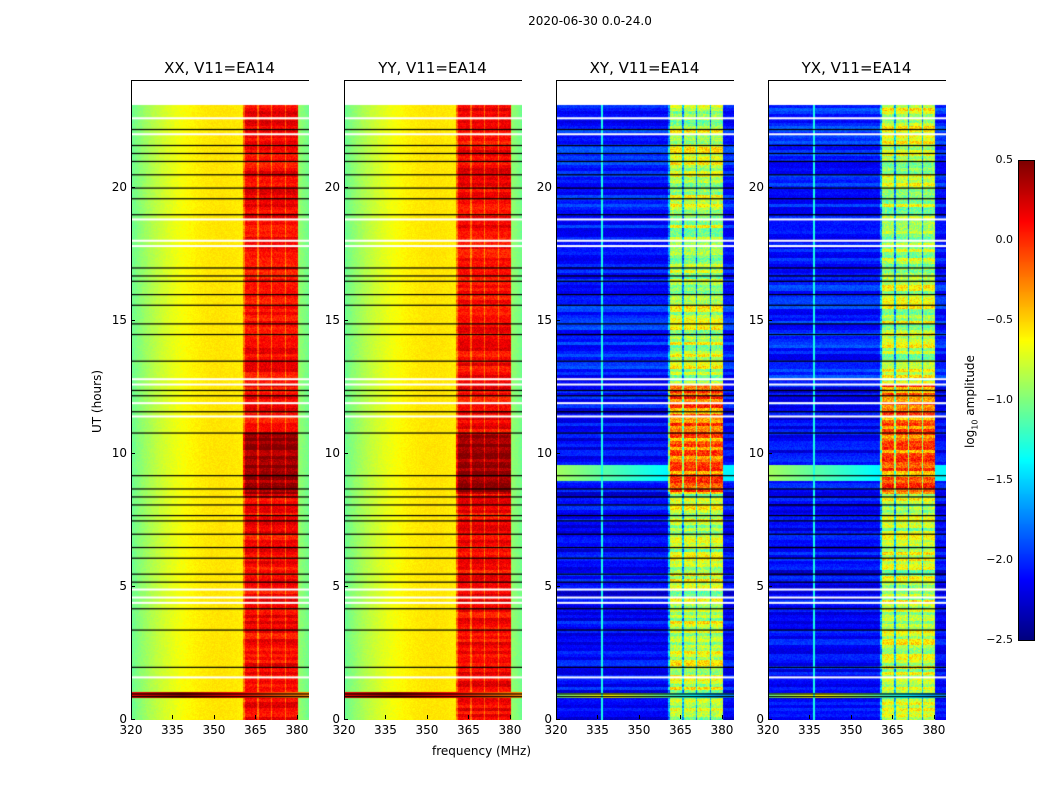  I want to click on colorbar-label: log10 amplitude, so click(971, 401).